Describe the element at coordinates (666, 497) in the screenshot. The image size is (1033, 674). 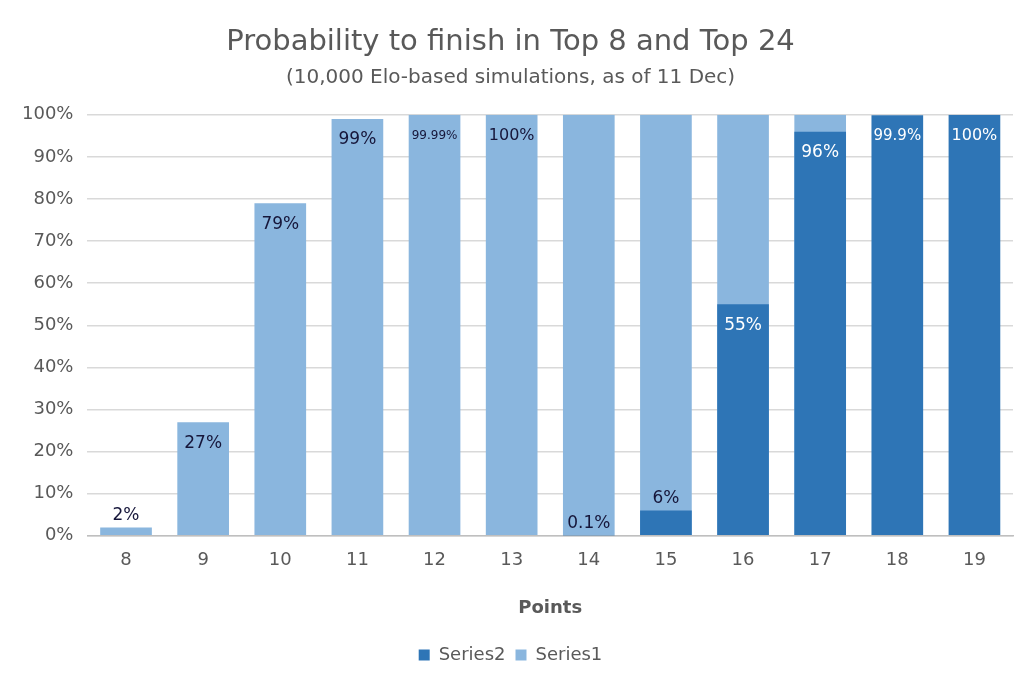
I see `data-label: 6%` at that location.